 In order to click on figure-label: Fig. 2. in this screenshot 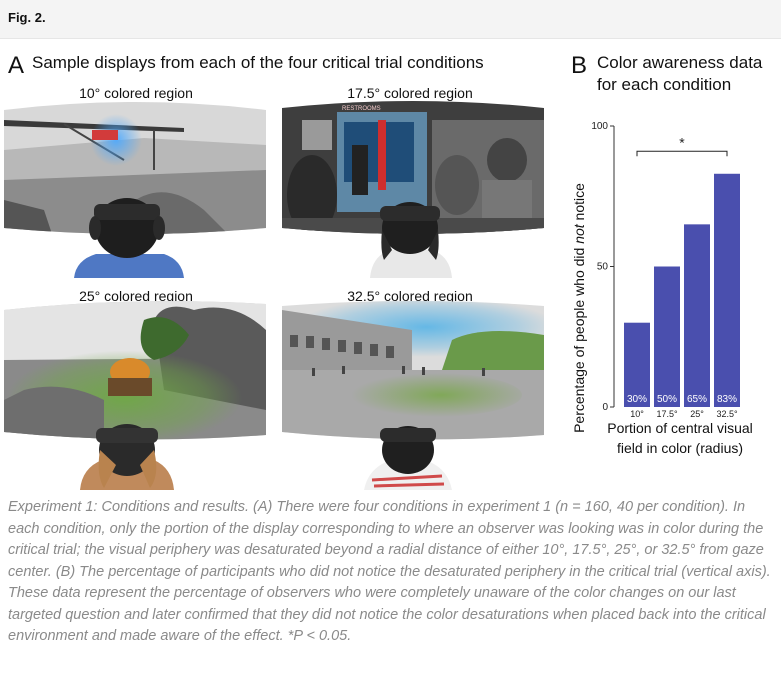, I will do `click(27, 17)`.